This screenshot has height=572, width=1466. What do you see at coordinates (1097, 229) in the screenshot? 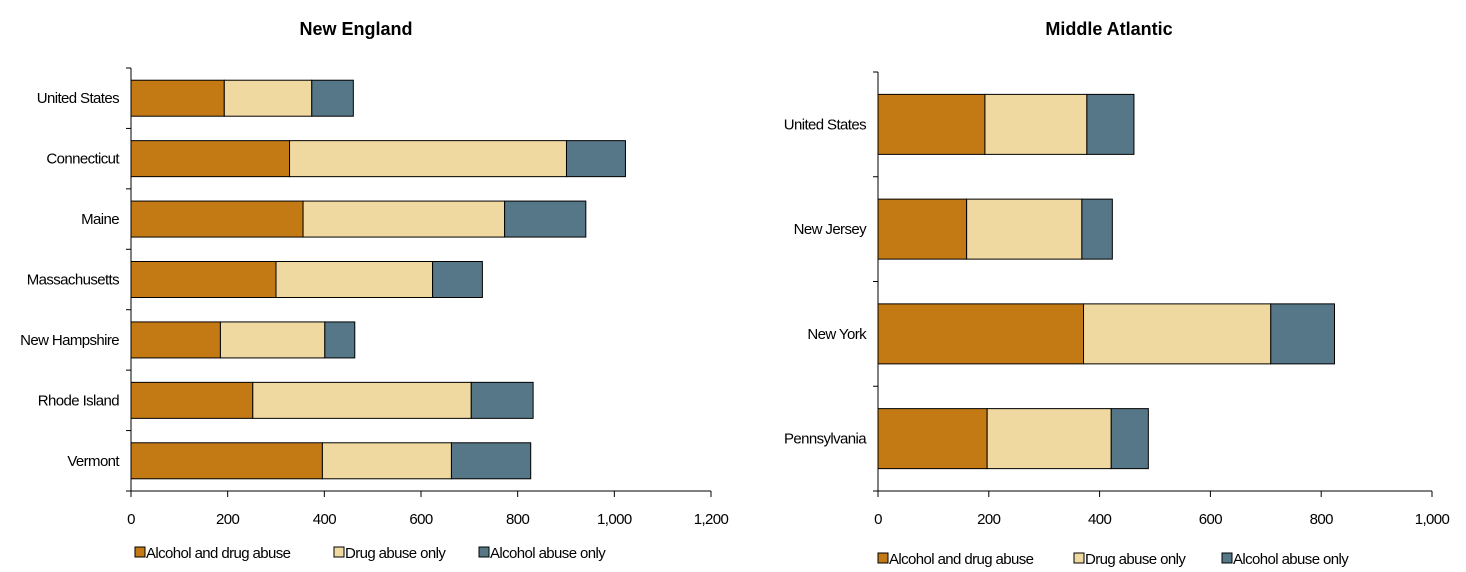
I see `bar-new-jersey-alcohol-abuse-only` at bounding box center [1097, 229].